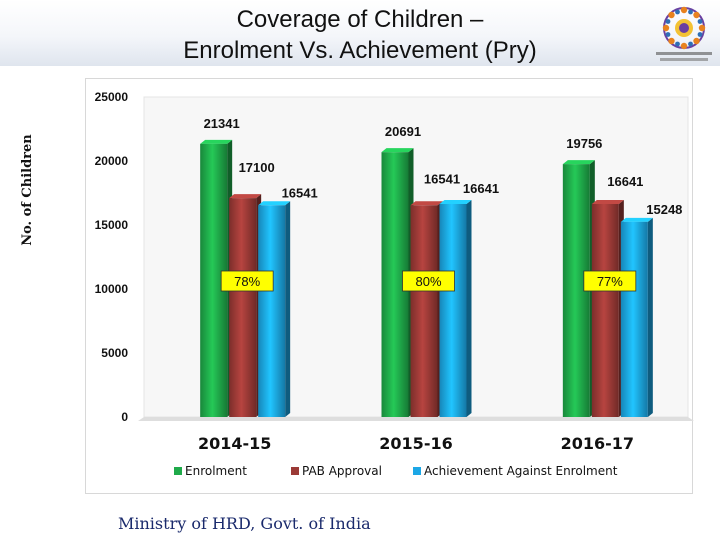  I want to click on plot-floor, so click(416, 419).